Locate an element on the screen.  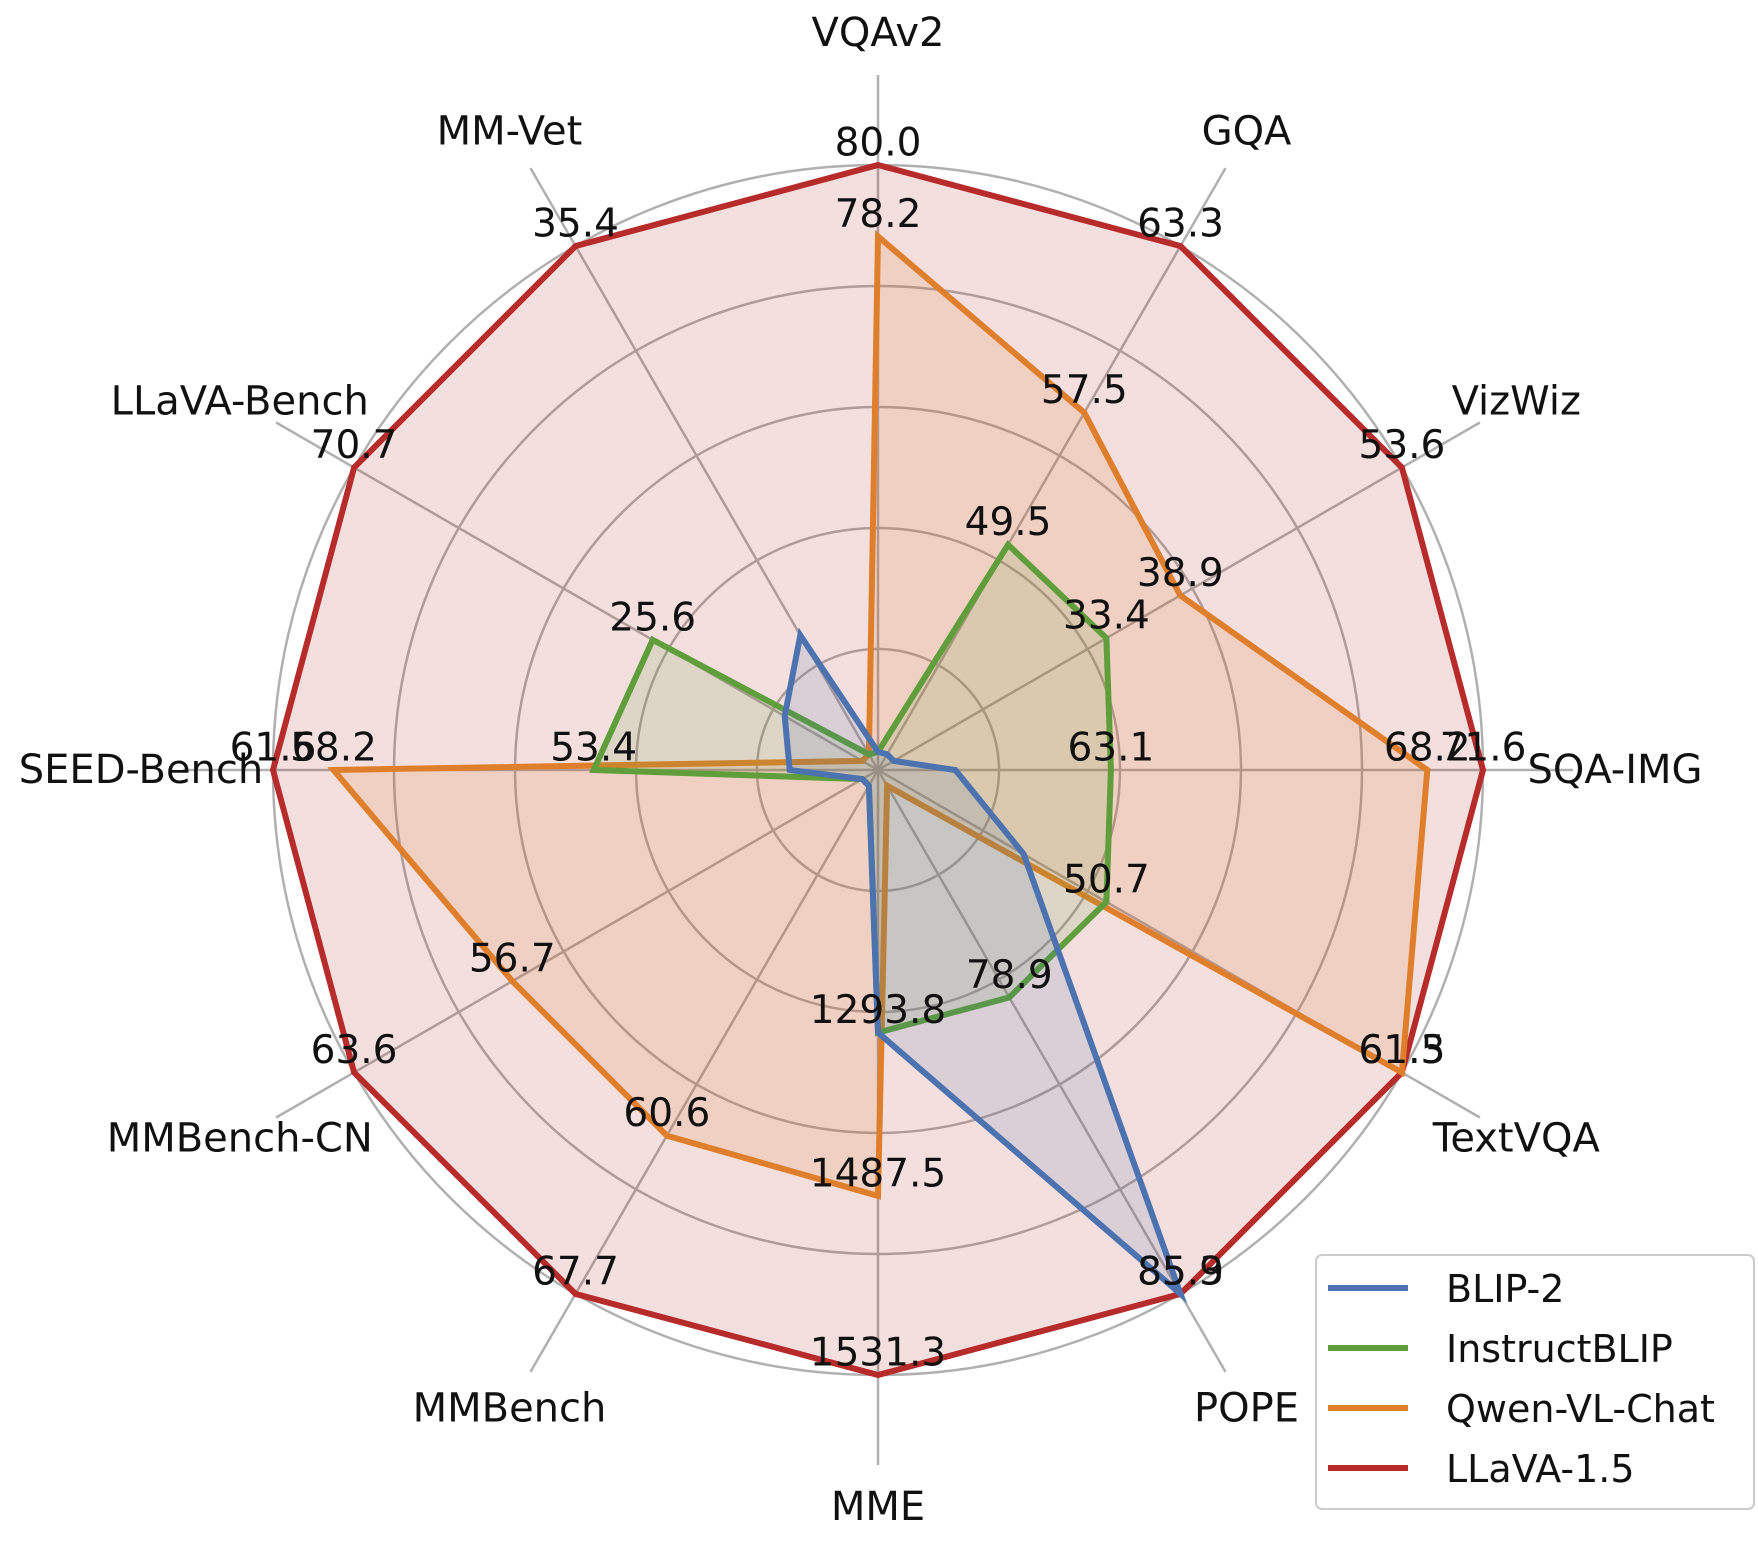
value-label: 78.9 is located at coordinates (1009, 975).